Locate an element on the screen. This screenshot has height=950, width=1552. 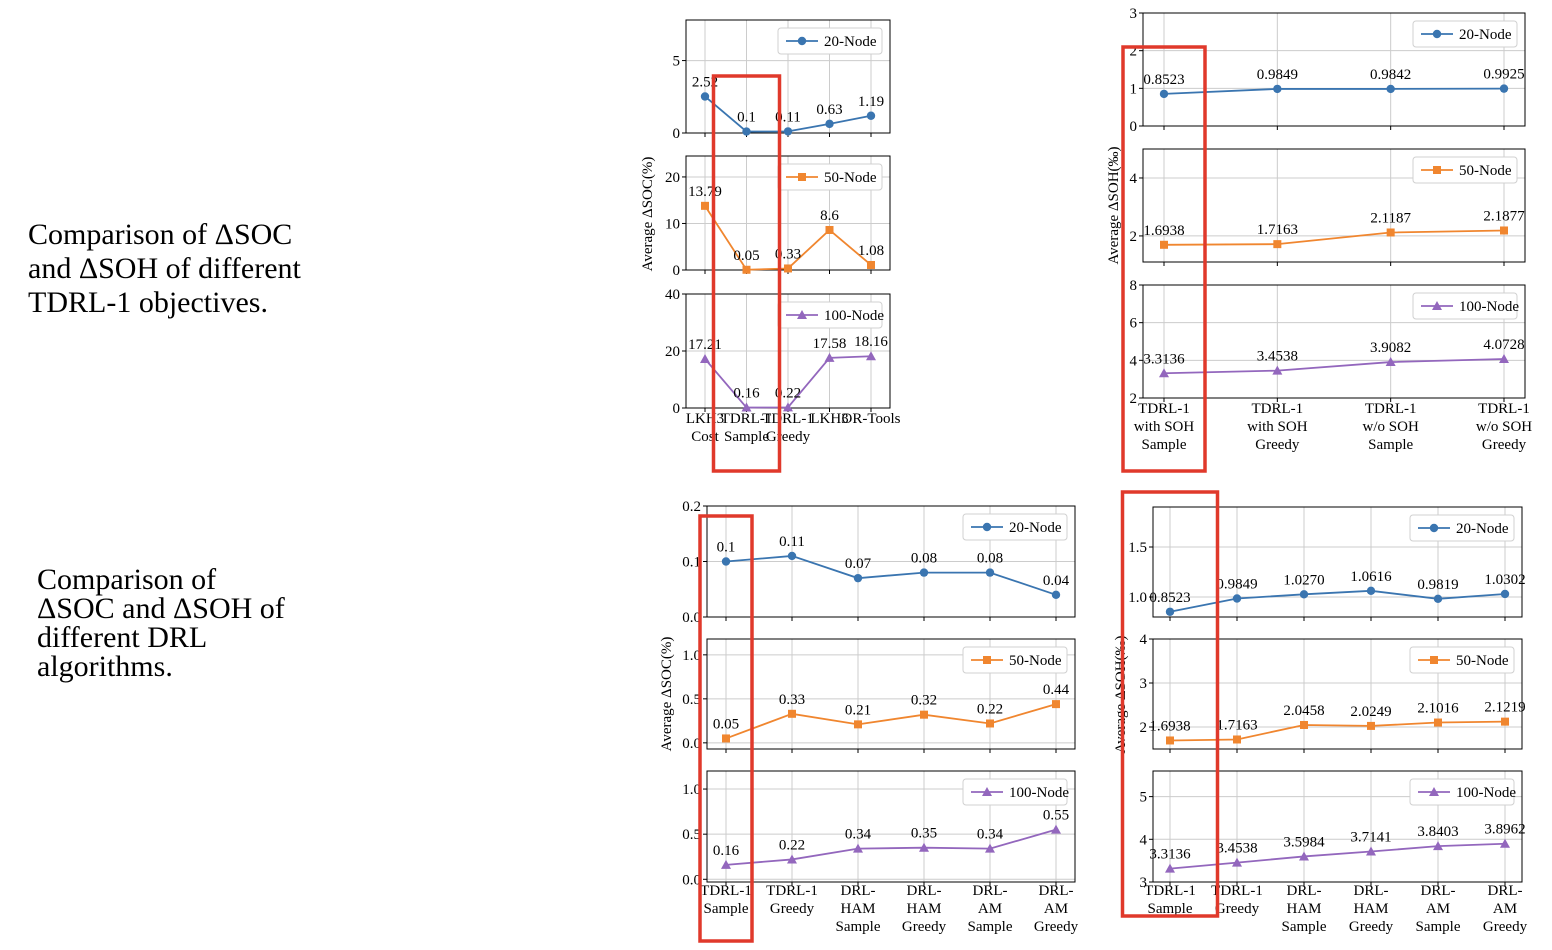
data-label: 8.6 is located at coordinates (829, 216).